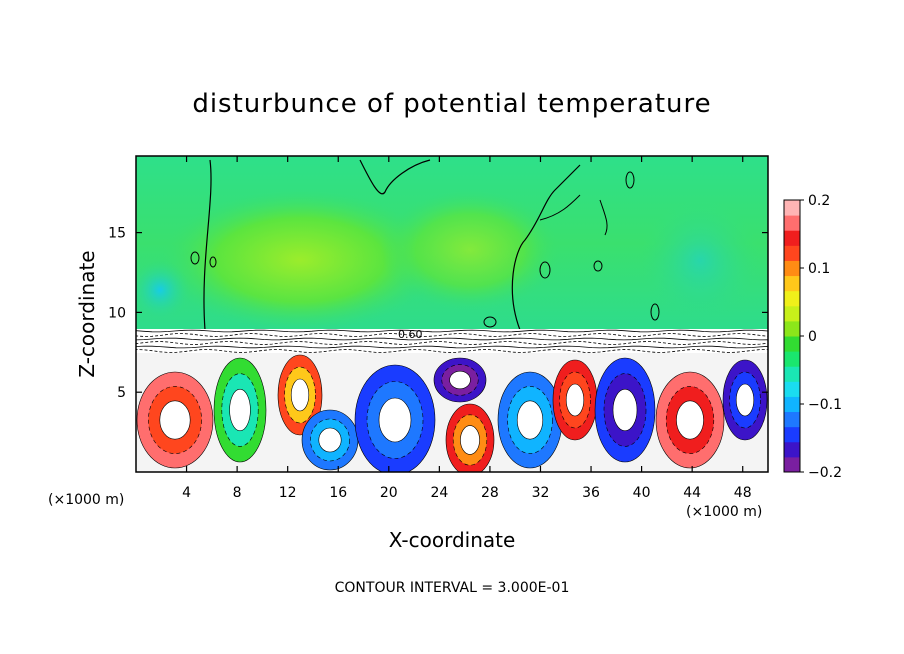 This screenshot has width=904, height=654. I want to click on chart-title: disturbunce of potential temperature, so click(451, 104).